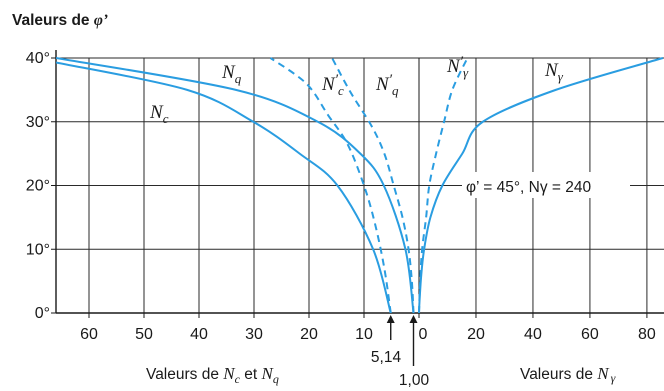 This screenshot has width=664, height=391. Describe the element at coordinates (254, 334) in the screenshot. I see `x-tick-label-left: 30` at that location.